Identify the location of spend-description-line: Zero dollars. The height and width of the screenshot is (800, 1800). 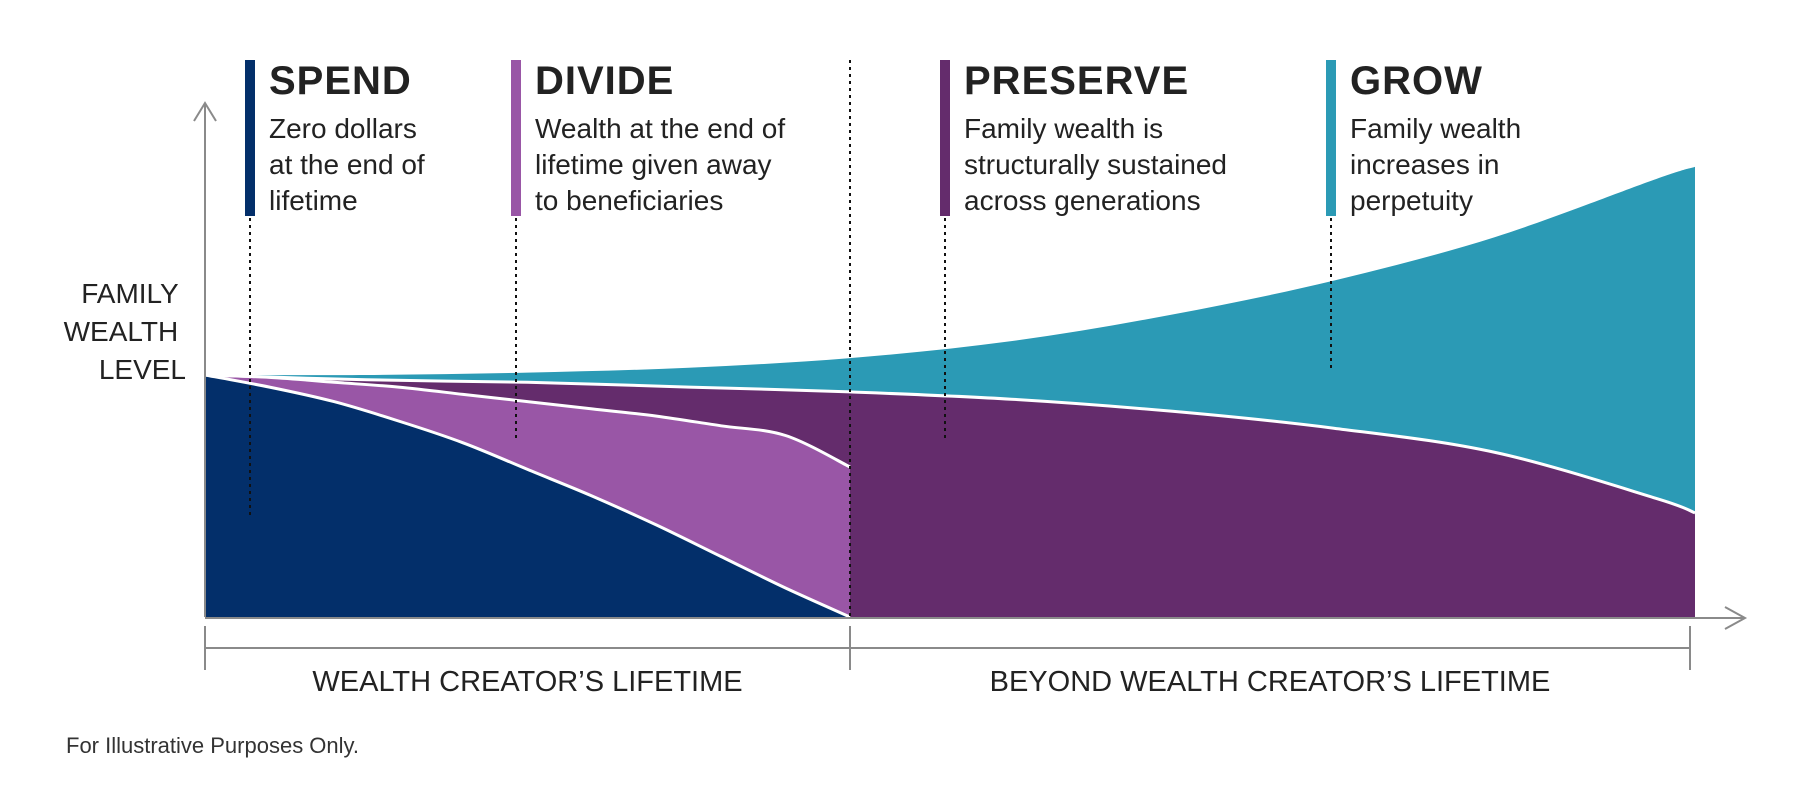
(343, 128).